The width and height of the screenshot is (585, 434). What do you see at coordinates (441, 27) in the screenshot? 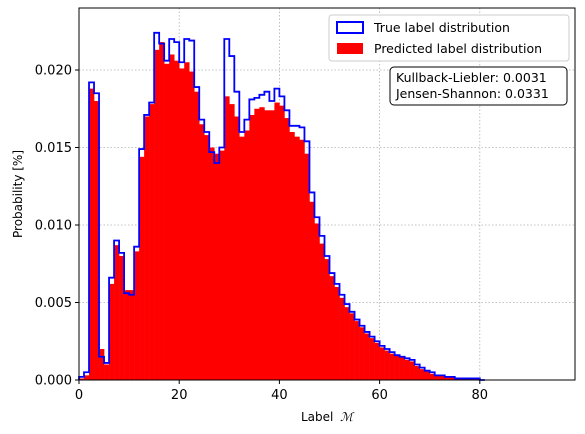
I see `legend-label-true: True label distribution` at bounding box center [441, 27].